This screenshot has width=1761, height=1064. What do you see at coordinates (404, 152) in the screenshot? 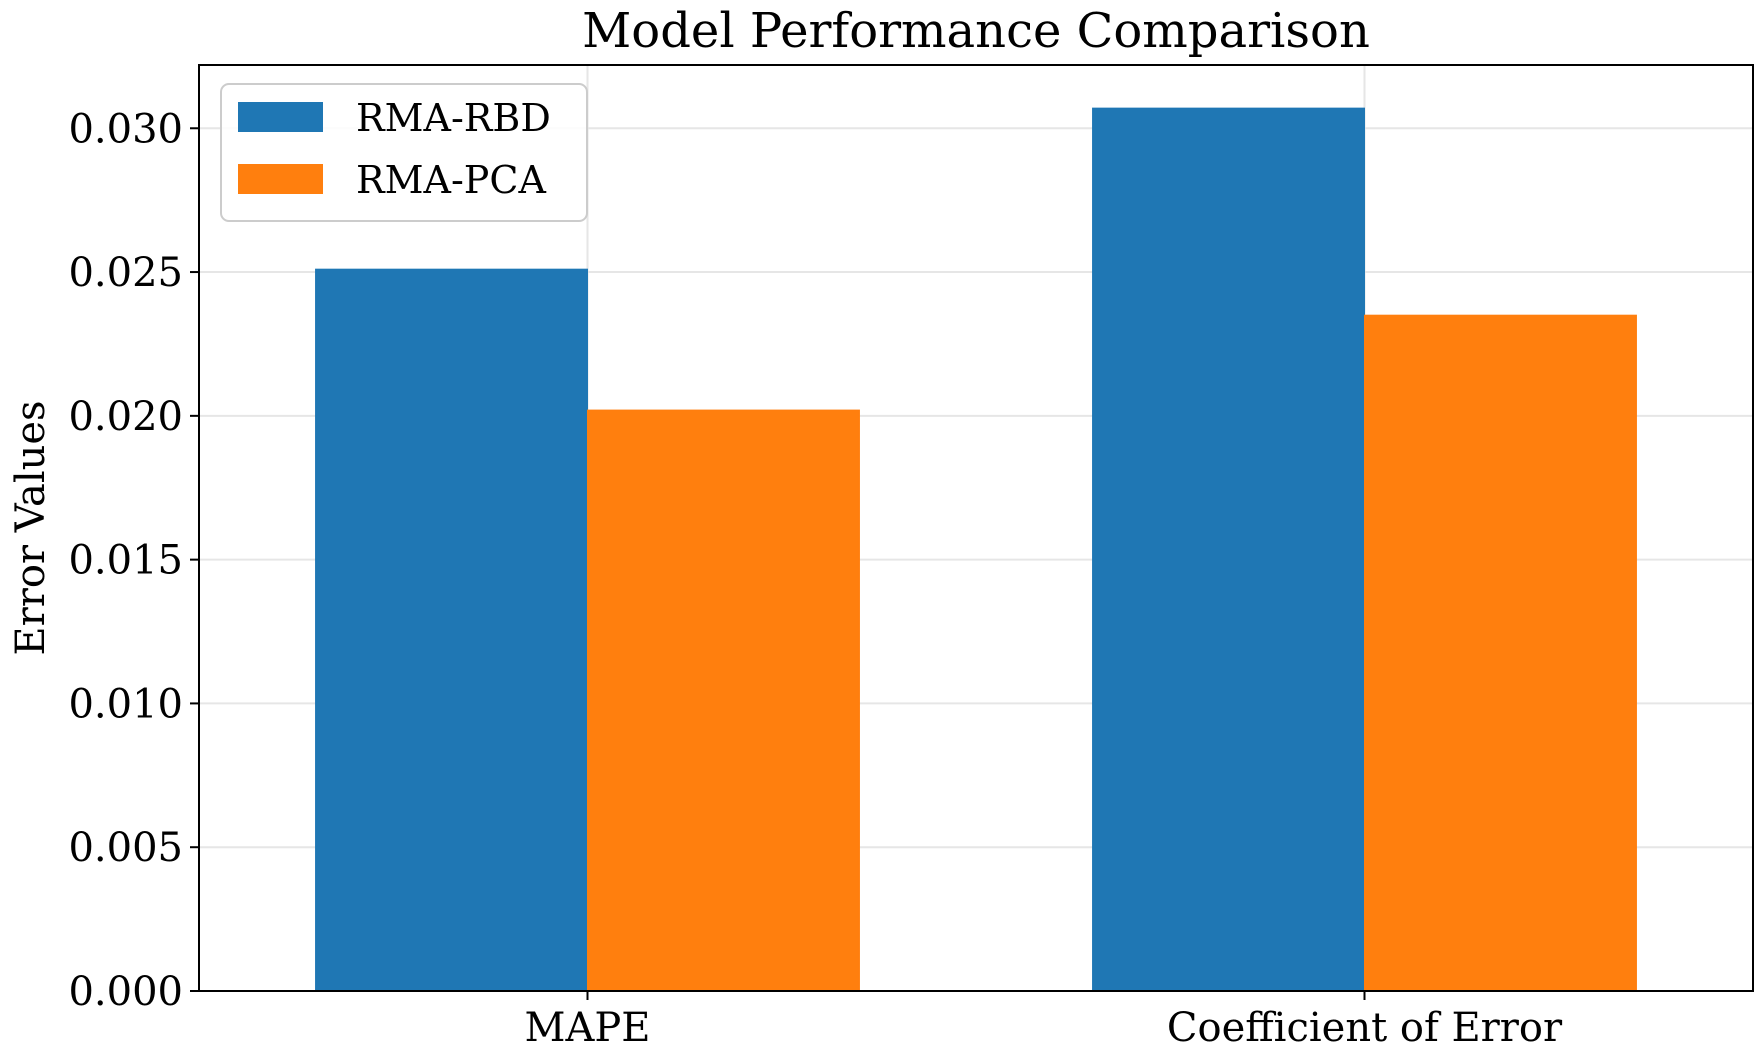
I see `legend: RMA-RBD RMA-PCA` at bounding box center [404, 152].